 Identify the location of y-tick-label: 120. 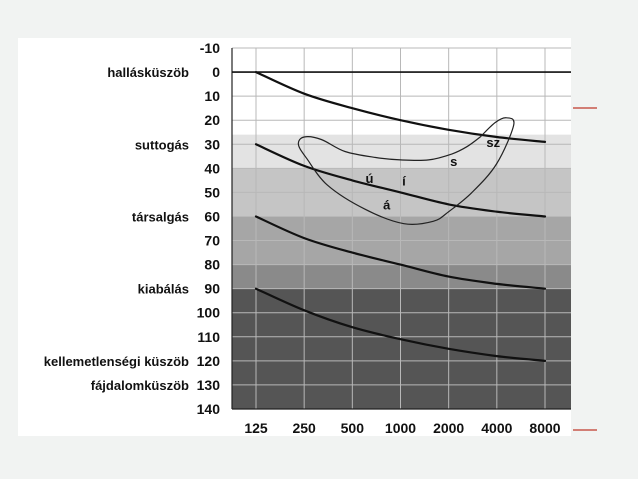
(209, 361).